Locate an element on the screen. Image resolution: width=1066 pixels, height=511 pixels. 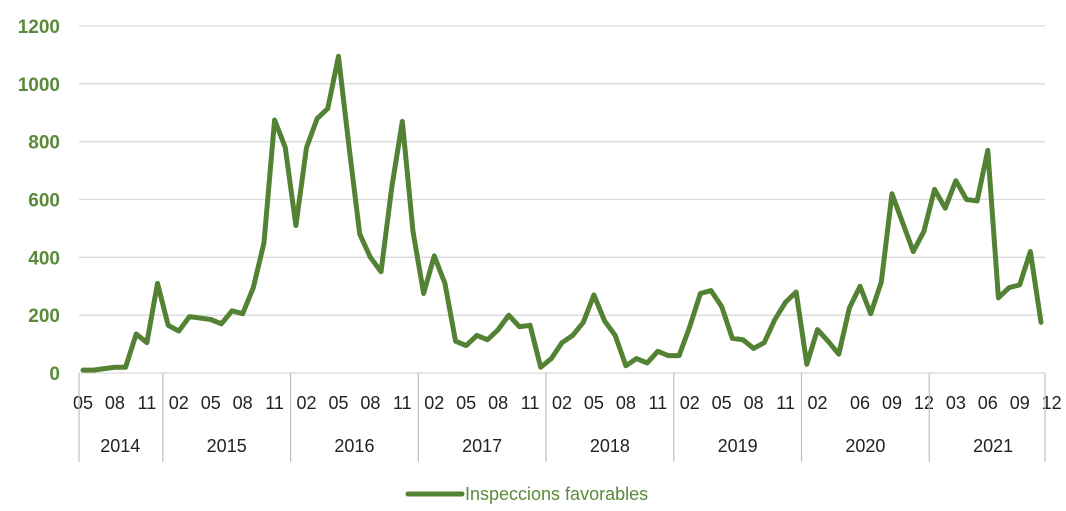
x-year-label: 2014 is located at coordinates (120, 446).